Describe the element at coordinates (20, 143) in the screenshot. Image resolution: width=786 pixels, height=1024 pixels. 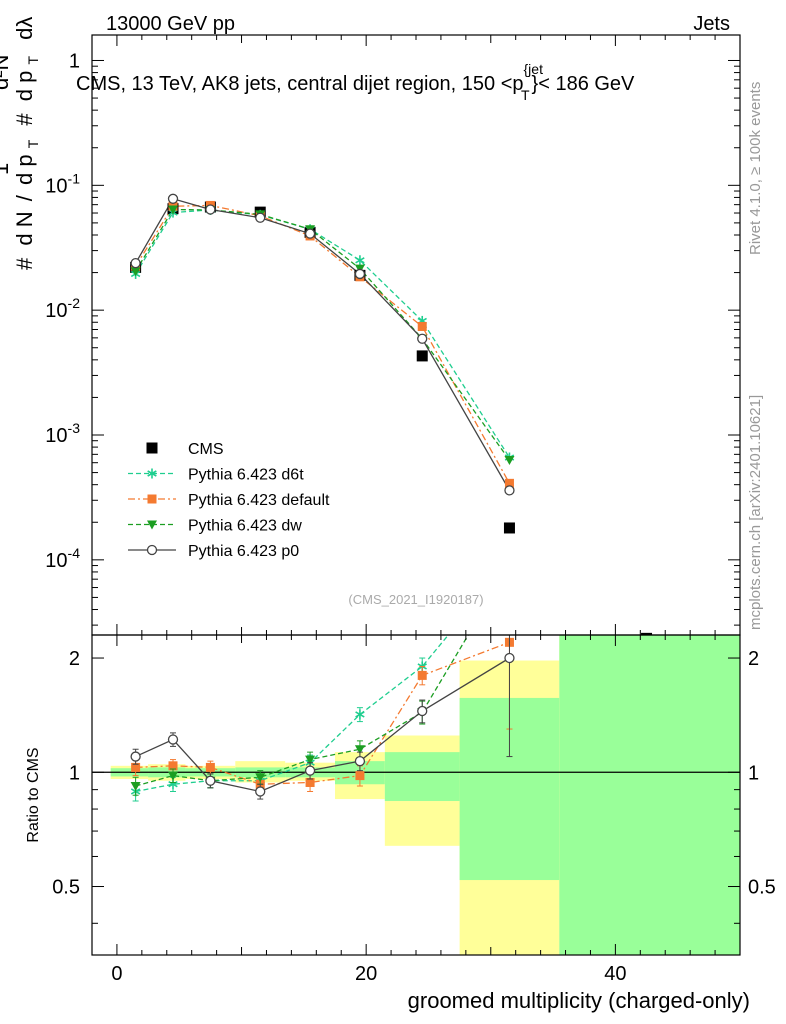
I see `y-axis-label-upper: # d N / d p T # d p T dλ 1 d²N` at that location.